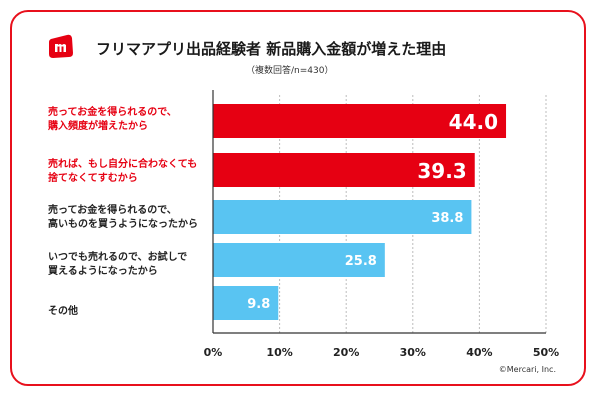 The image size is (600, 400). Describe the element at coordinates (473, 122) in the screenshot. I see `bar-value-label-1: 44.0` at that location.